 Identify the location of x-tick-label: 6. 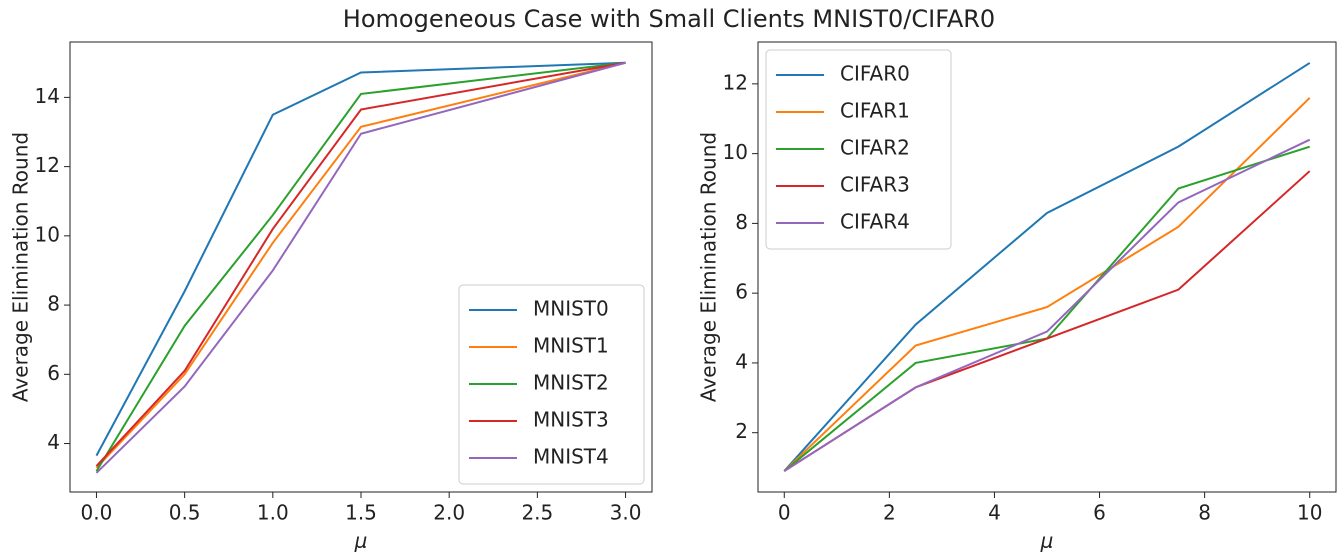
(1099, 513).